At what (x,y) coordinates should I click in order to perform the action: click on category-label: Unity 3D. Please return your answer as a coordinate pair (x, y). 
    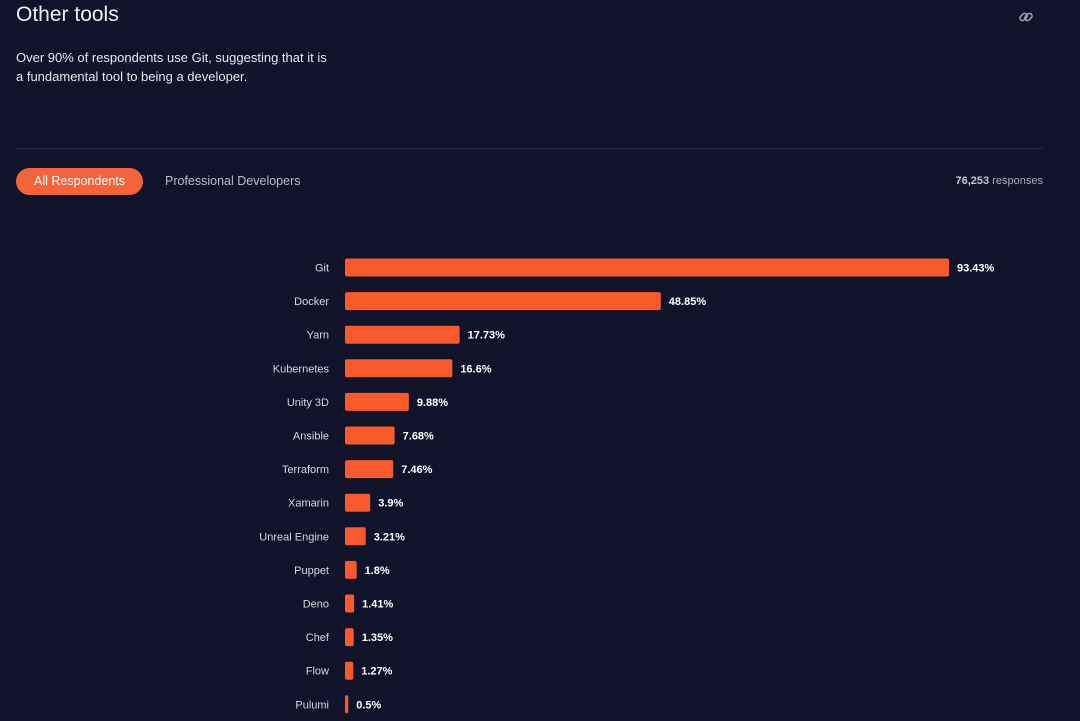
    Looking at the image, I should click on (308, 403).